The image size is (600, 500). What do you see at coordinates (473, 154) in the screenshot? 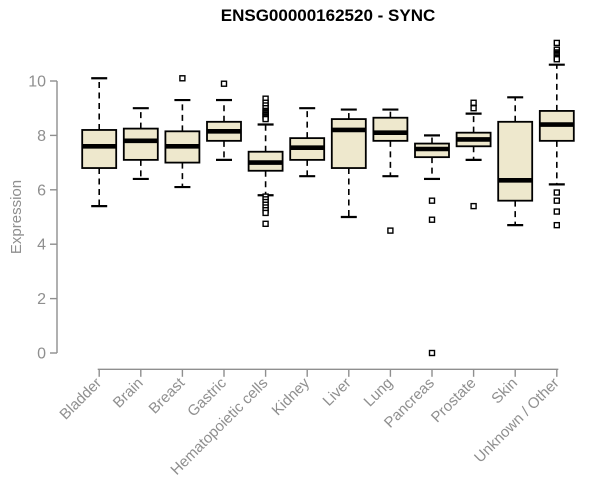
I see `boxplot-prostate` at bounding box center [473, 154].